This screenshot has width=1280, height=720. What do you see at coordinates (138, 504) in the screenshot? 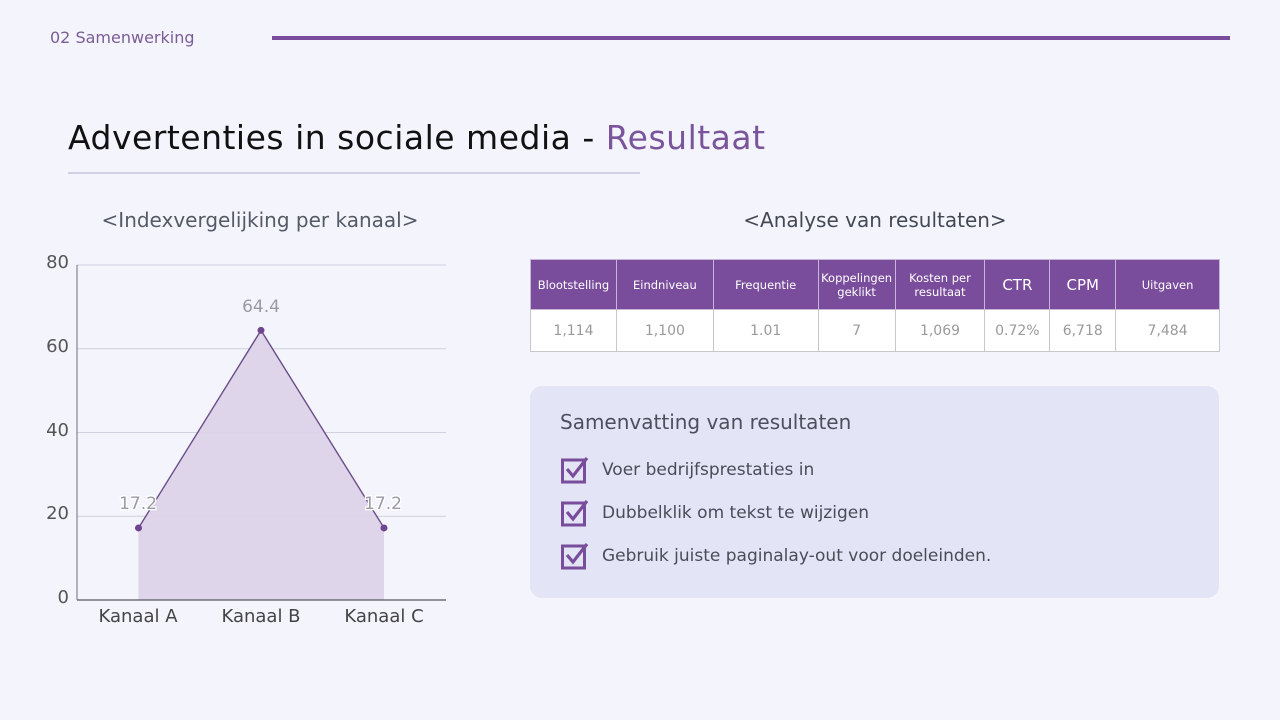
I see `data-label-a: 17.2` at bounding box center [138, 504].